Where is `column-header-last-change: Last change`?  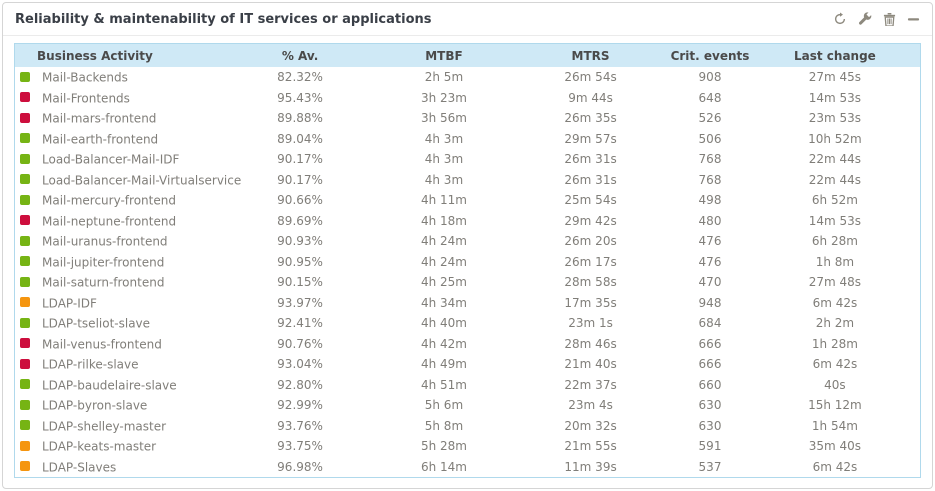
column-header-last-change: Last change is located at coordinates (834, 55).